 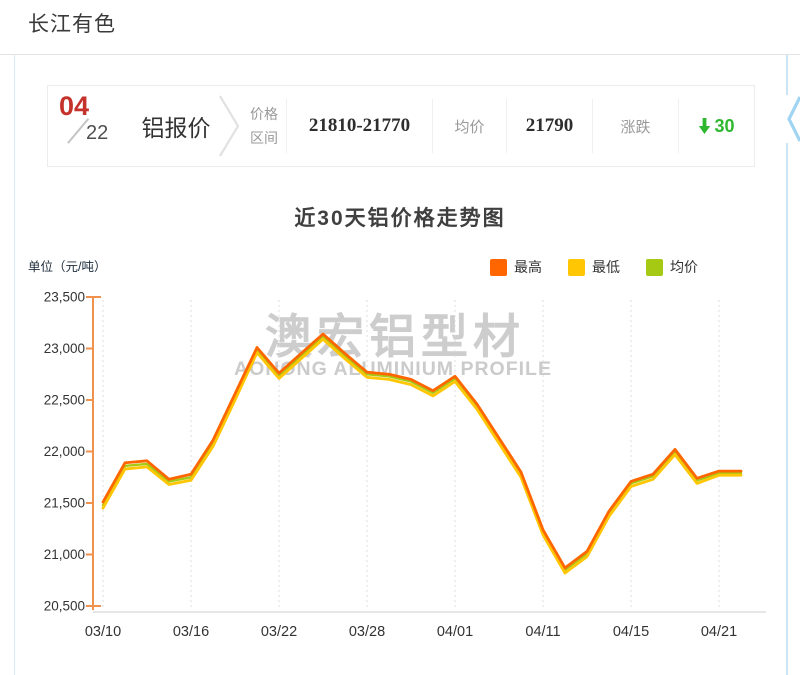 What do you see at coordinates (72, 24) in the screenshot?
I see `page-title: 长江有色` at bounding box center [72, 24].